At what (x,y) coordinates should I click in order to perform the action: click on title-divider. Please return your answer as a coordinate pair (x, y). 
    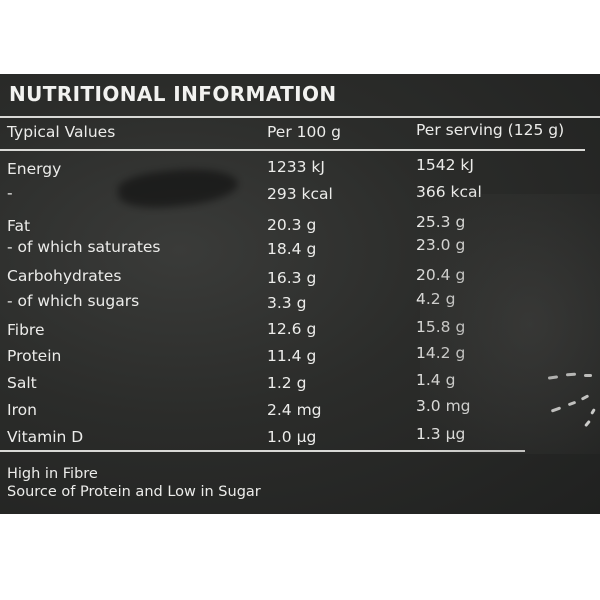
    Looking at the image, I should click on (300, 117).